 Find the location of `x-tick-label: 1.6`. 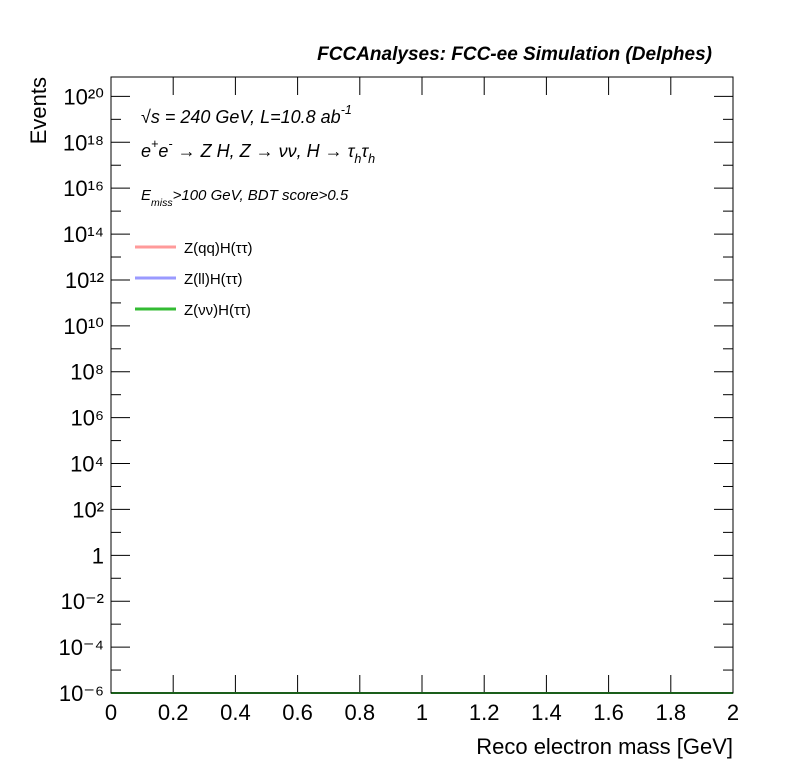

x-tick-label: 1.6 is located at coordinates (608, 712).